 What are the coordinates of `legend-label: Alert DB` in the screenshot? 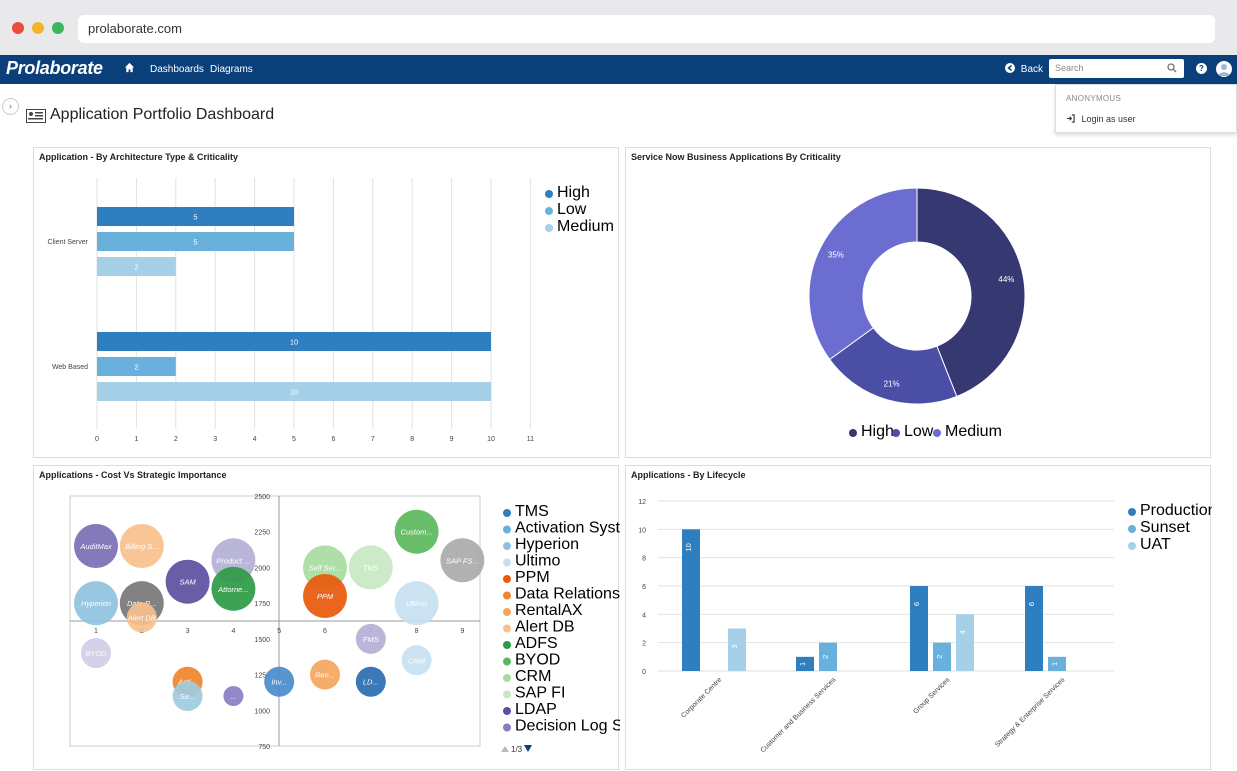 It's located at (545, 627).